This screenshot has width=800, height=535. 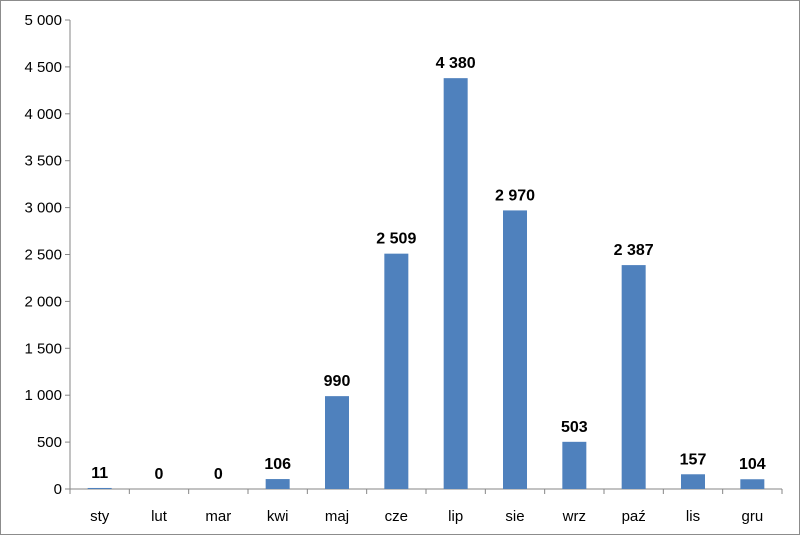 I want to click on data-label: 2 970, so click(x=515, y=195).